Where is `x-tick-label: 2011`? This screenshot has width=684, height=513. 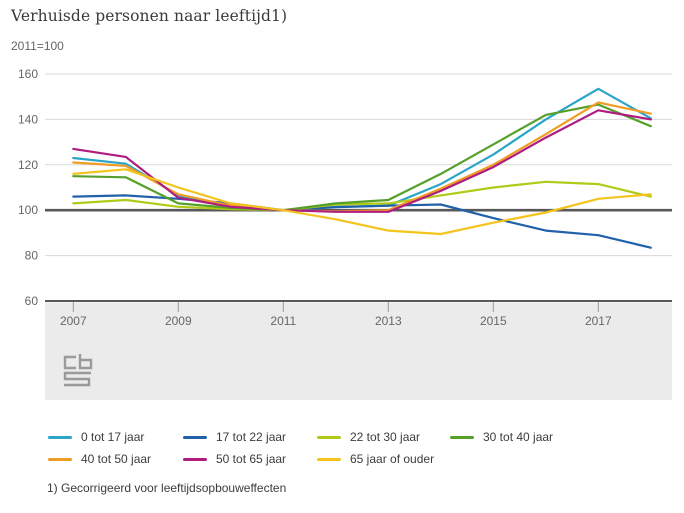 x-tick-label: 2011 is located at coordinates (283, 321).